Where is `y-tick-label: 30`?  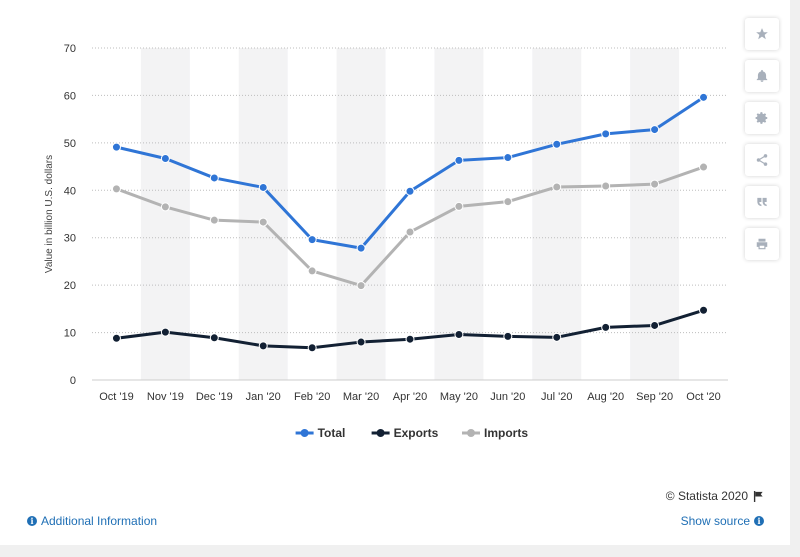
y-tick-label: 30 is located at coordinates (70, 239).